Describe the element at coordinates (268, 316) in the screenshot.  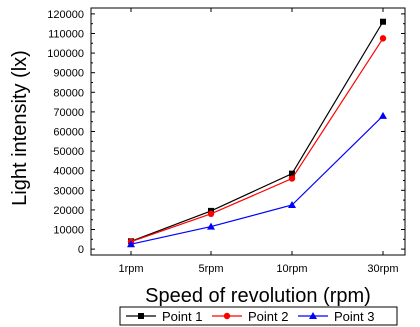
I see `legend-label: Point 2` at that location.